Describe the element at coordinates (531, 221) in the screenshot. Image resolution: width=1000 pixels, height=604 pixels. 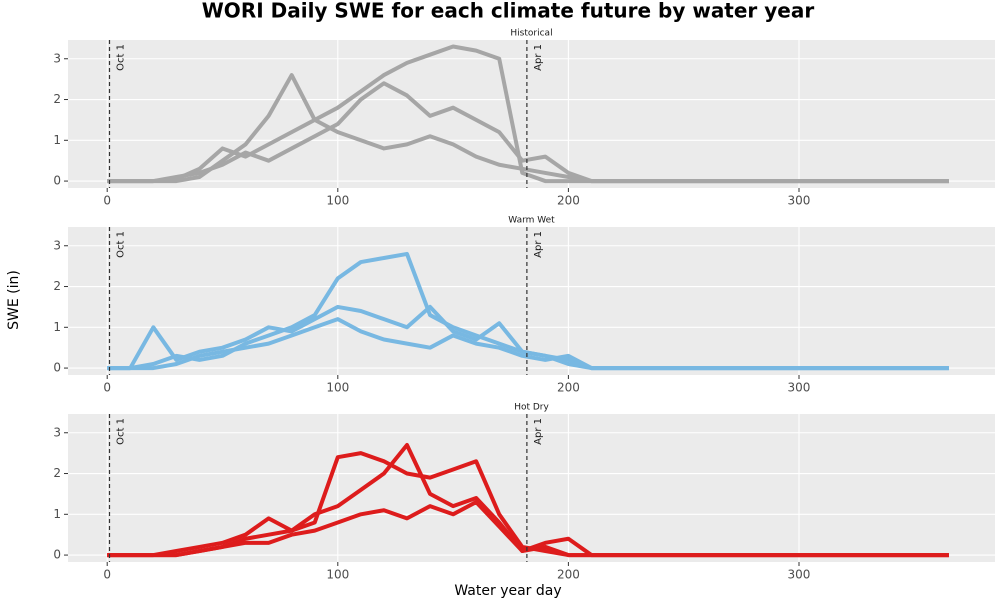
I see `panel-title: Warm Wet` at that location.